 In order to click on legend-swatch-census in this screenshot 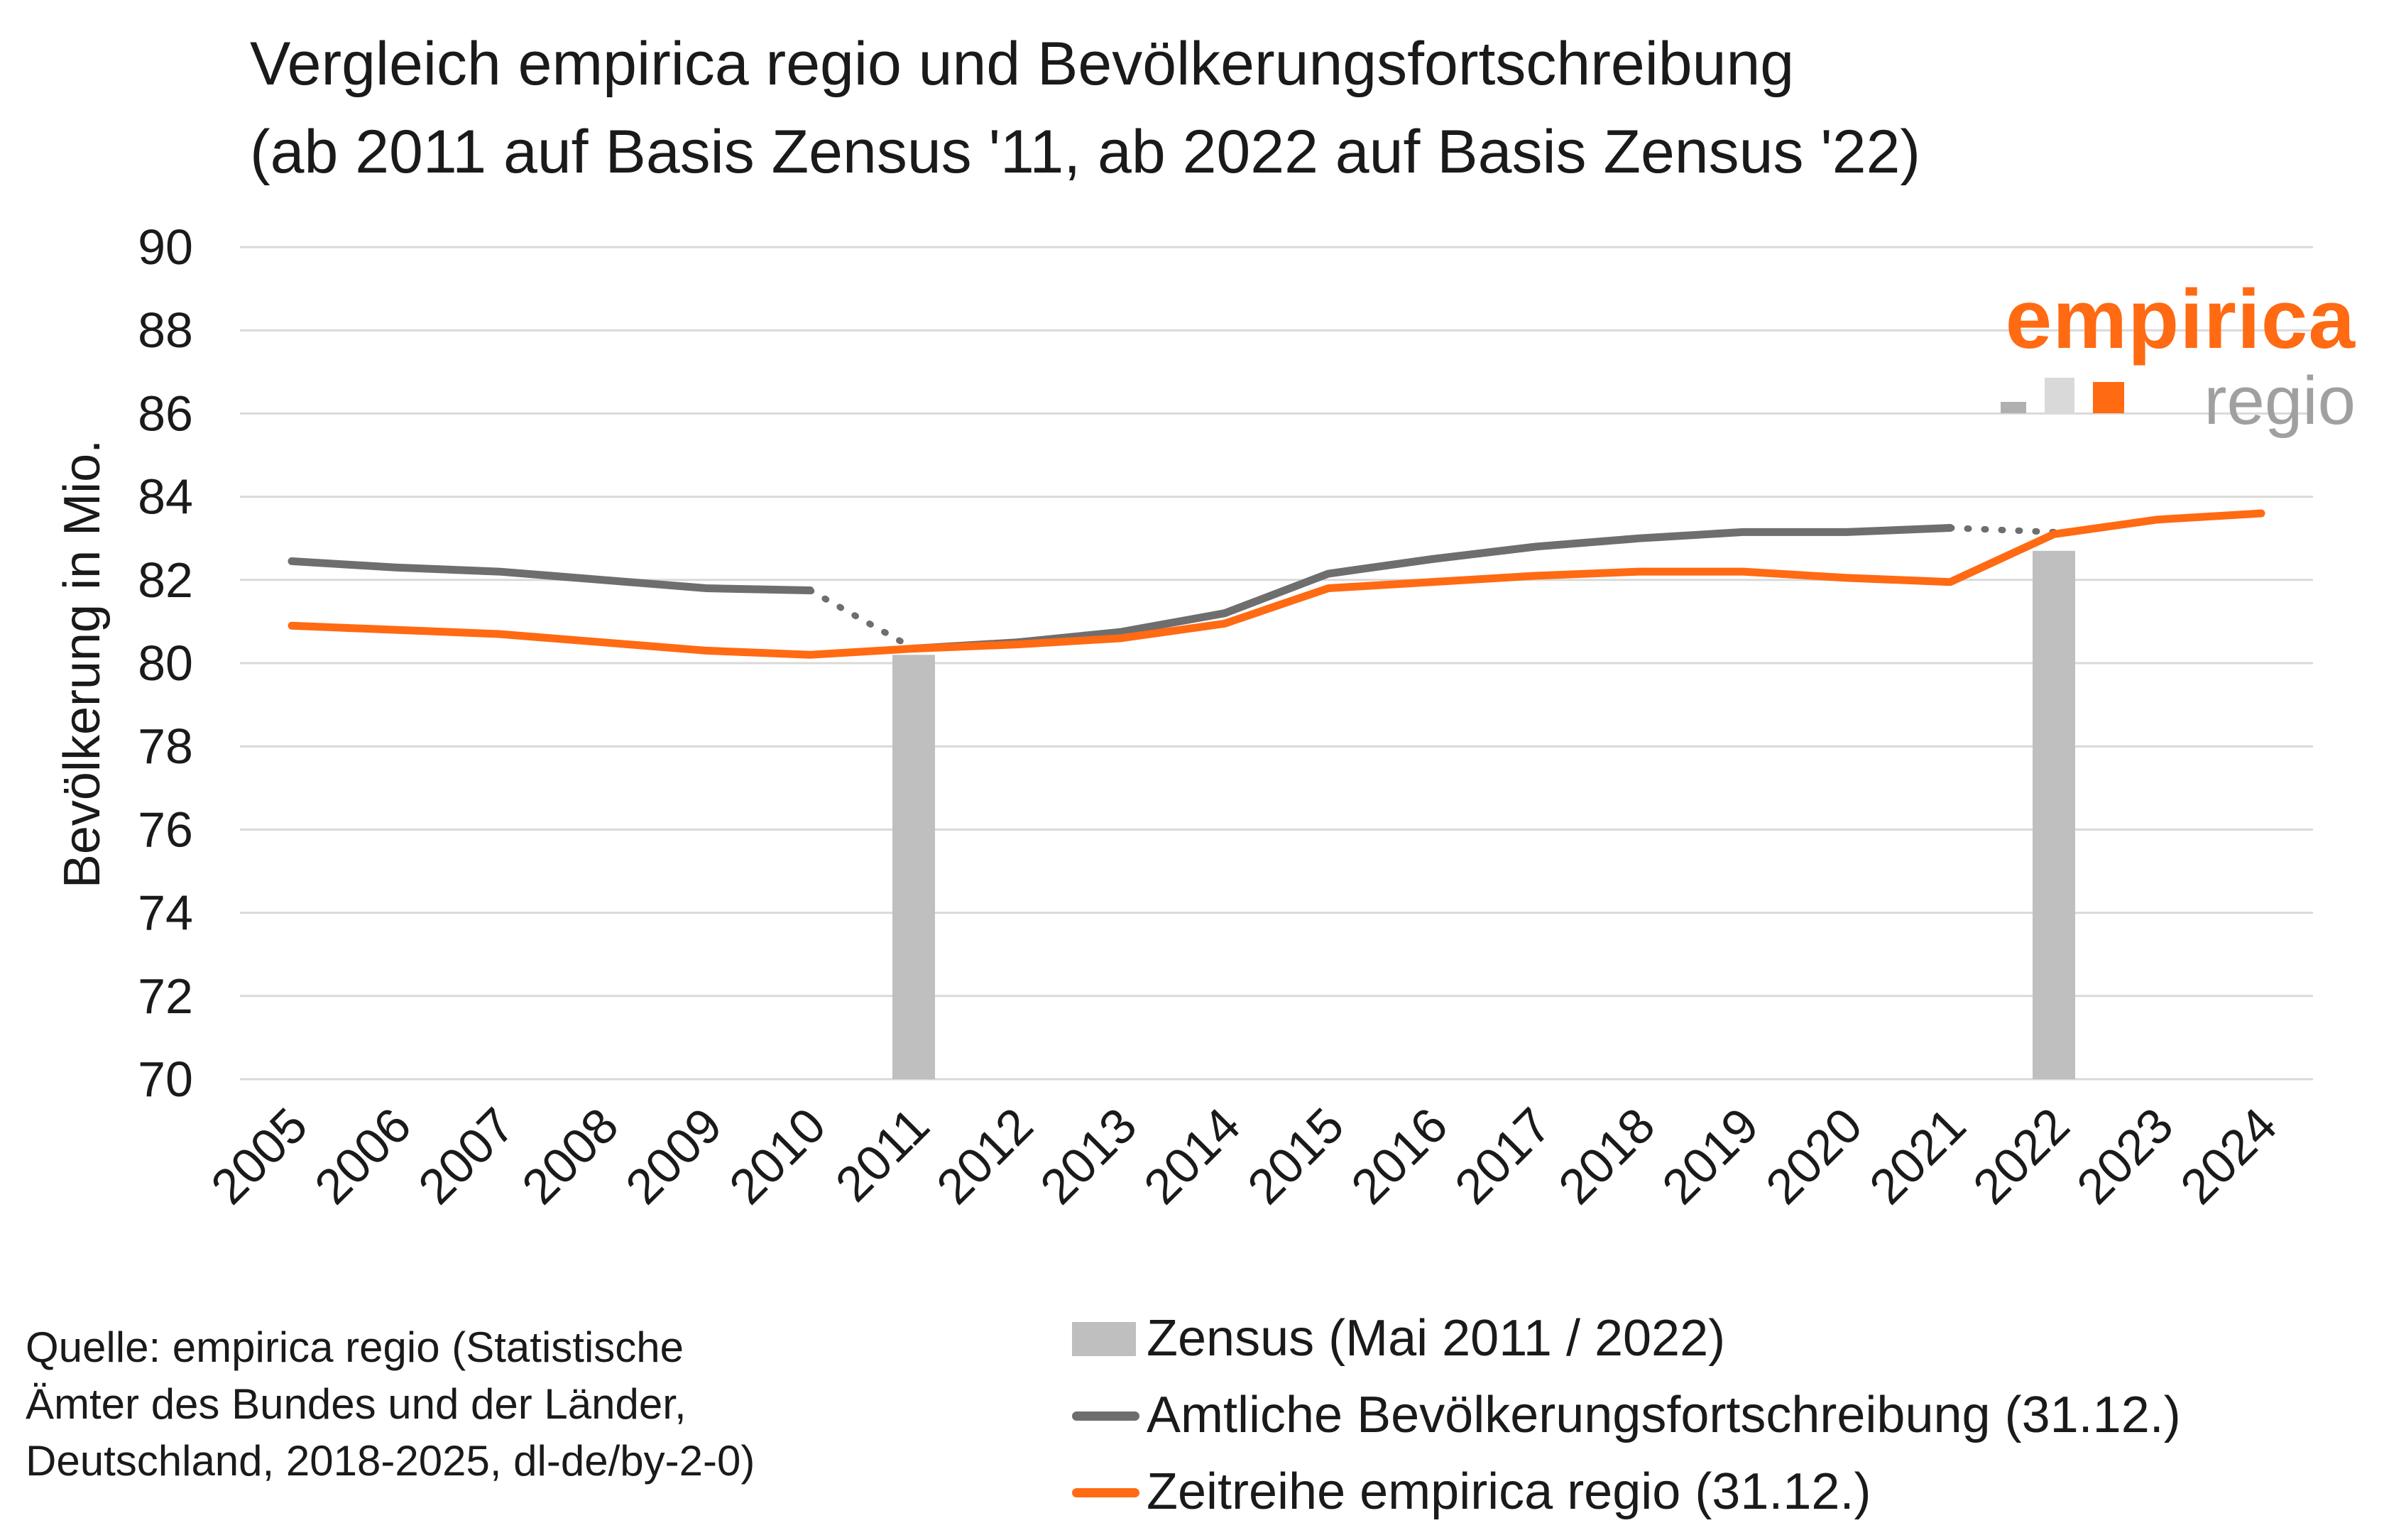, I will do `click(1104, 1339)`.